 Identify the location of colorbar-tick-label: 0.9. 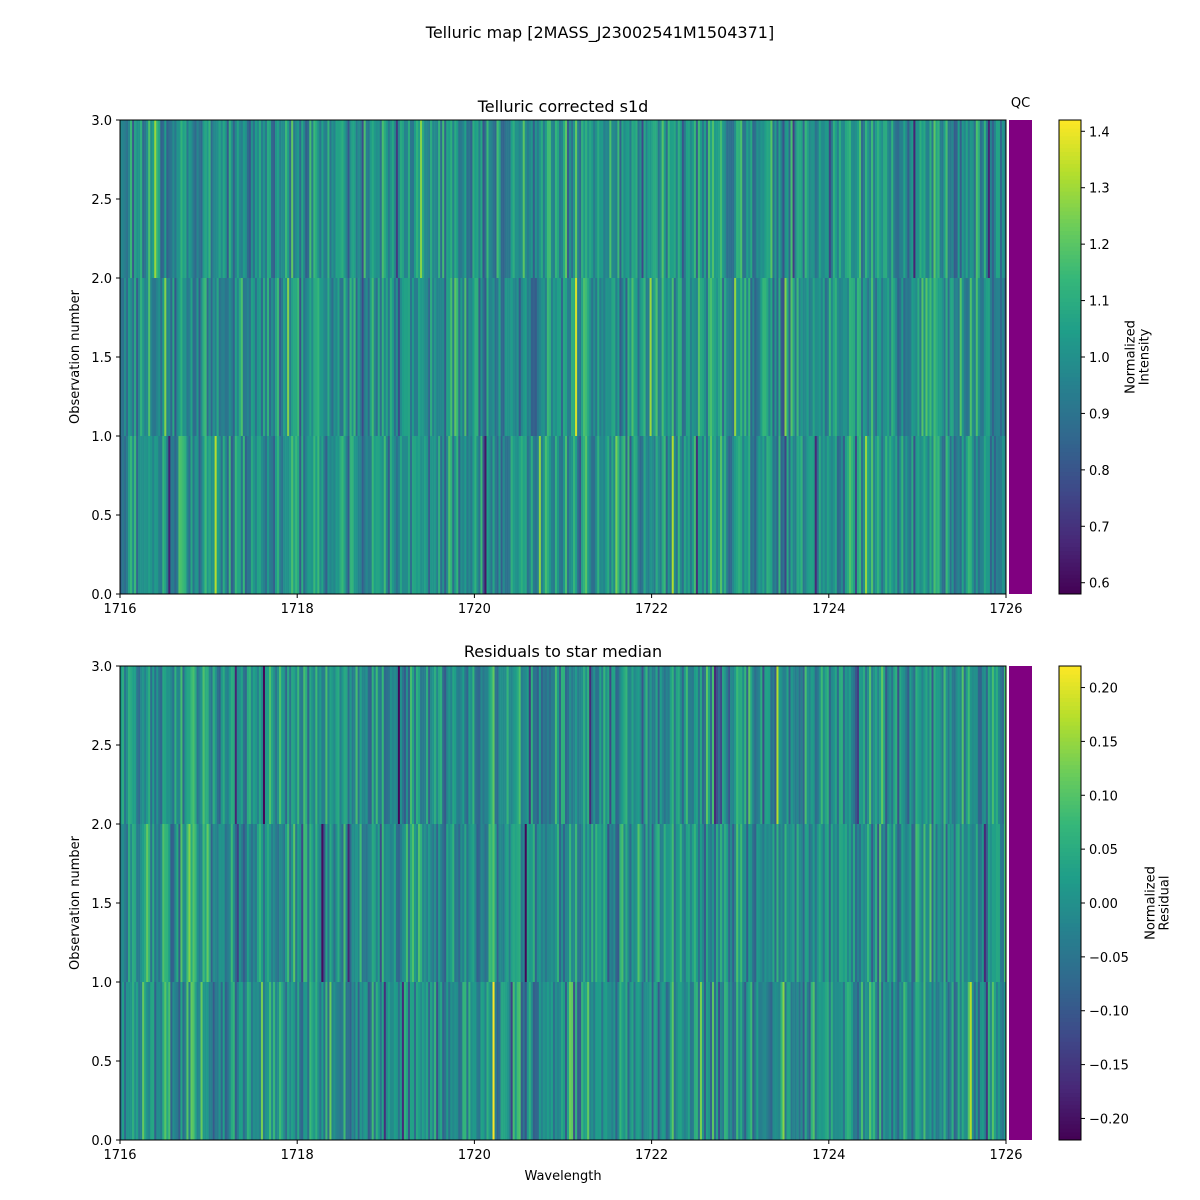
(1099, 414).